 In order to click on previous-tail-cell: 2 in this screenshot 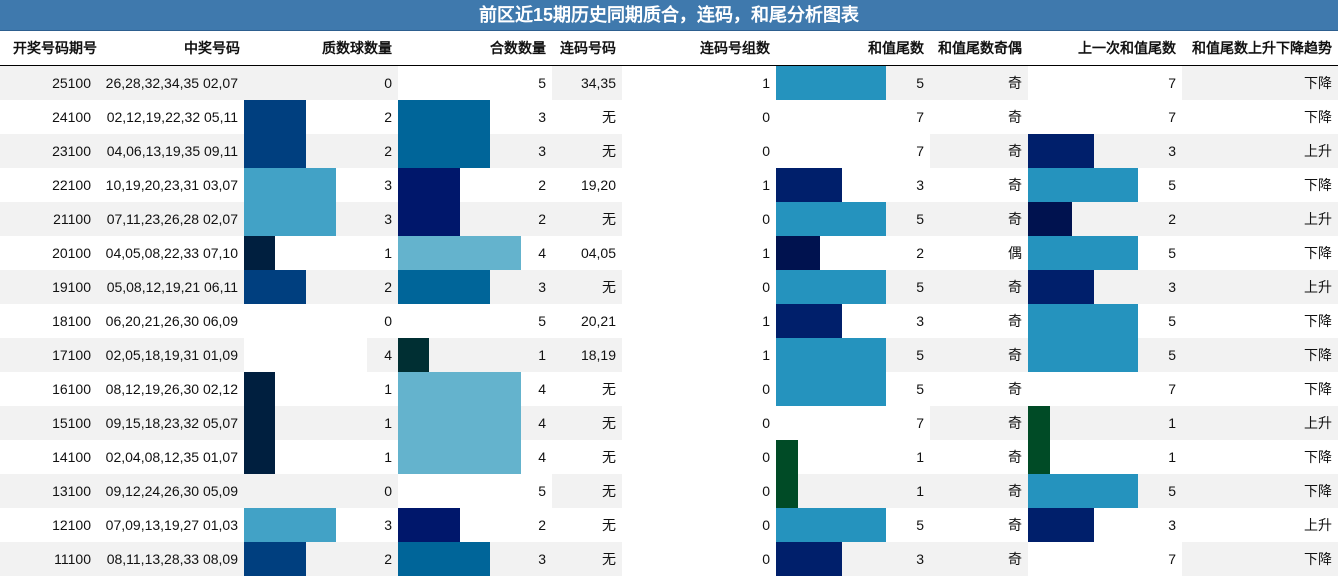, I will do `click(1105, 219)`.